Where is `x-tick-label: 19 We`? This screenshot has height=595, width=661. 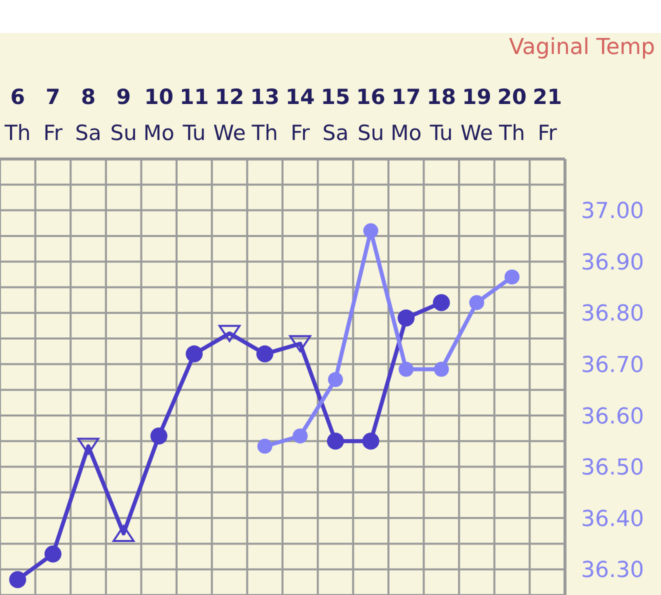
x-tick-label: 19 We is located at coordinates (476, 115).